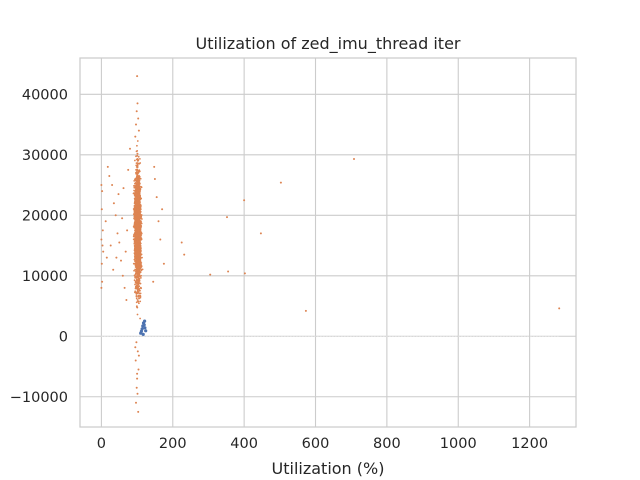 This screenshot has height=480, width=640. I want to click on y-tick-label: −10000, so click(39, 398).